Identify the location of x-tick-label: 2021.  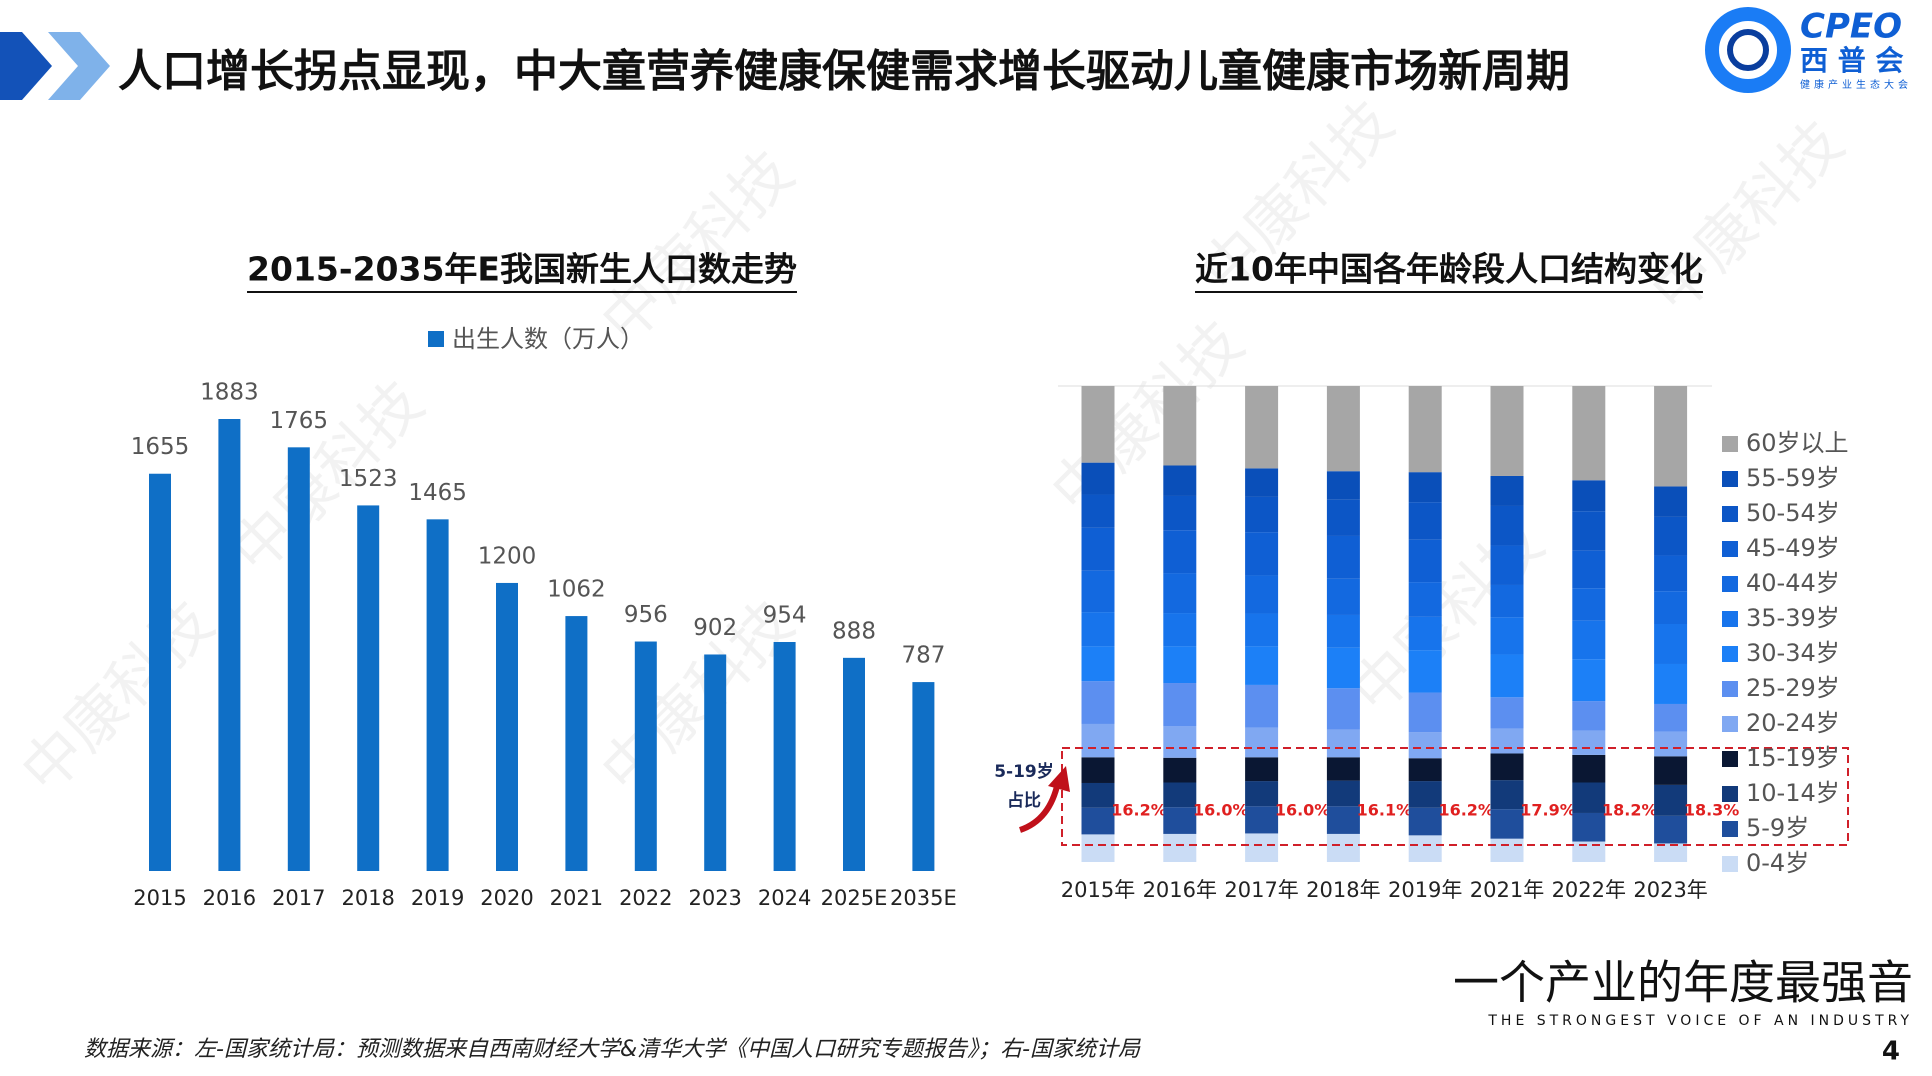
(576, 898).